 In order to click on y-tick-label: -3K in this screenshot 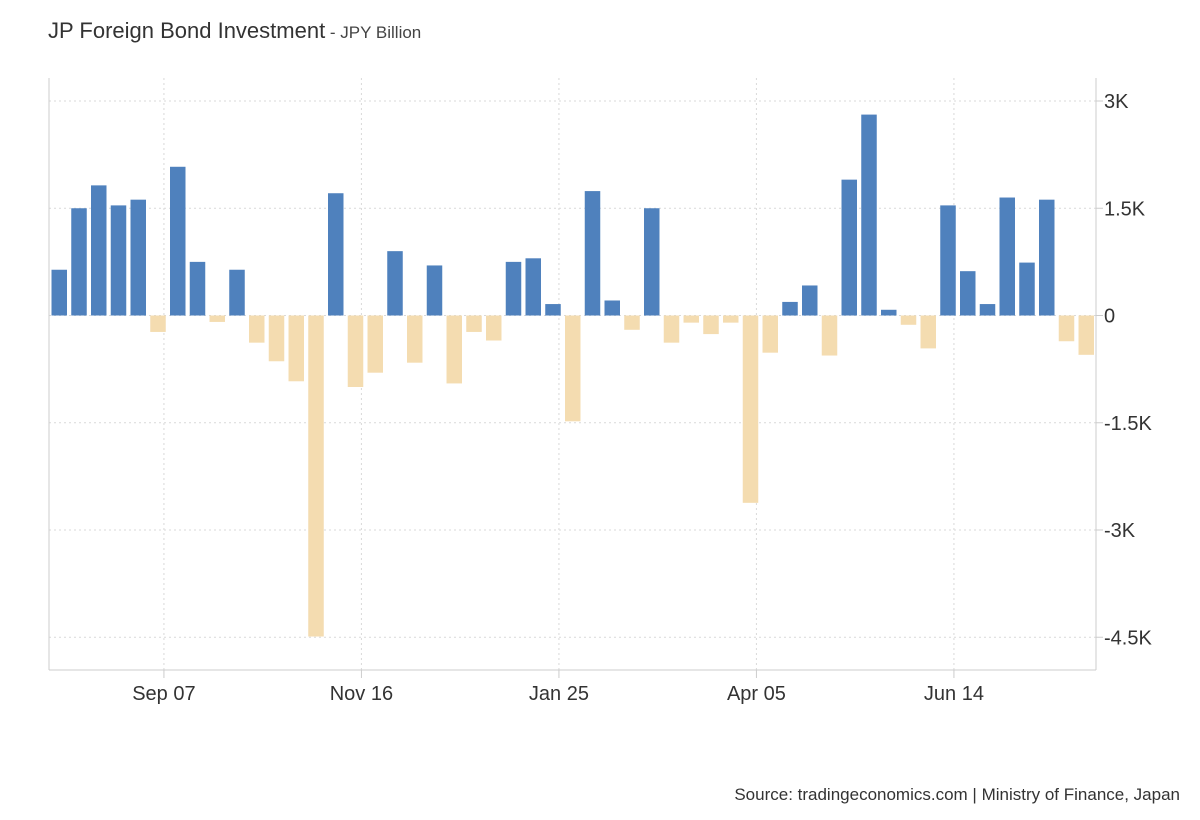, I will do `click(1120, 531)`.